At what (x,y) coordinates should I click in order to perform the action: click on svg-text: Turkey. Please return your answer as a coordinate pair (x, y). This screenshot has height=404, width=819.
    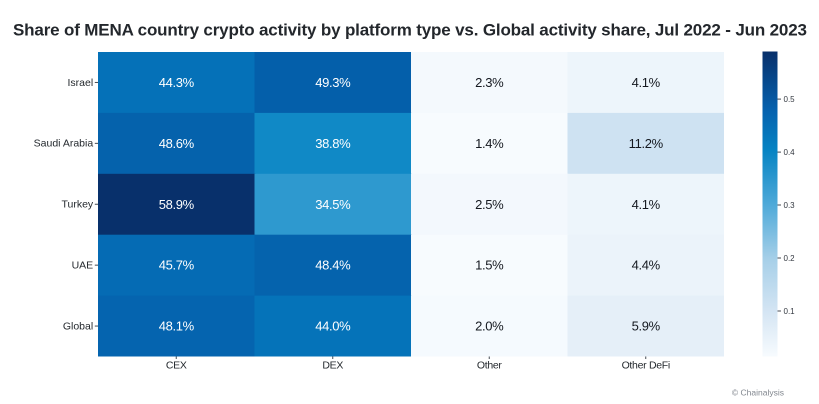
    Looking at the image, I should click on (77, 205).